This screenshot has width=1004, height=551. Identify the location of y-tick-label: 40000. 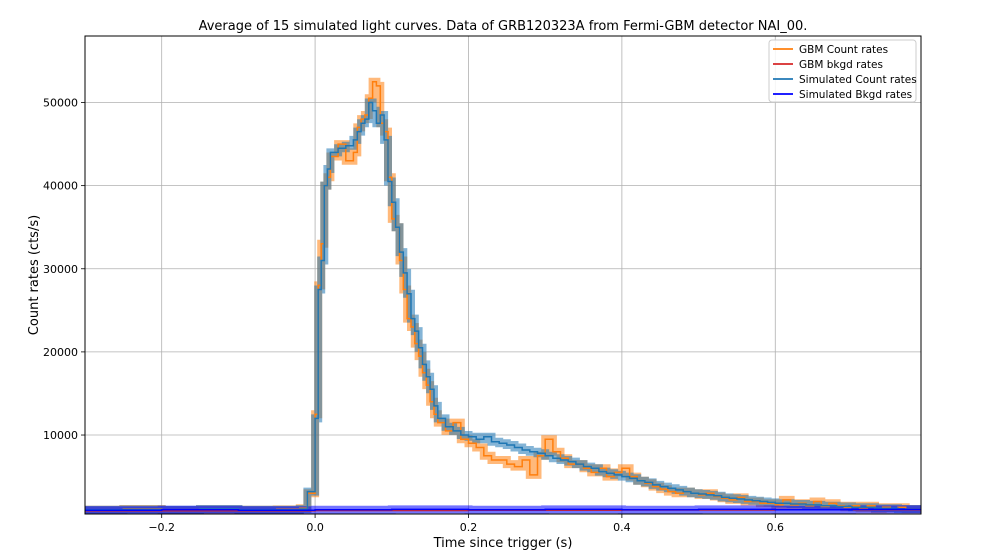
(60, 186).